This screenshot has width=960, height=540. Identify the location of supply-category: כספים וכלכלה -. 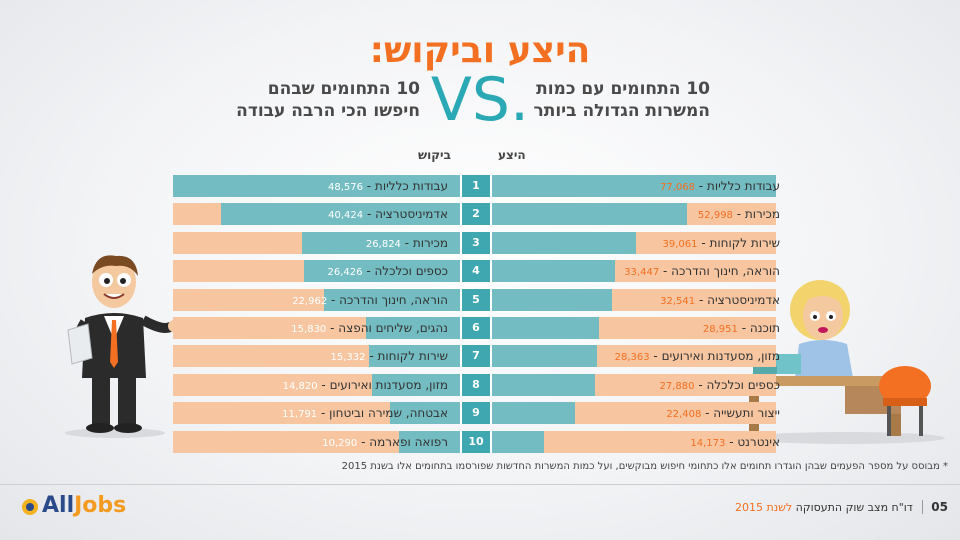
(737, 384).